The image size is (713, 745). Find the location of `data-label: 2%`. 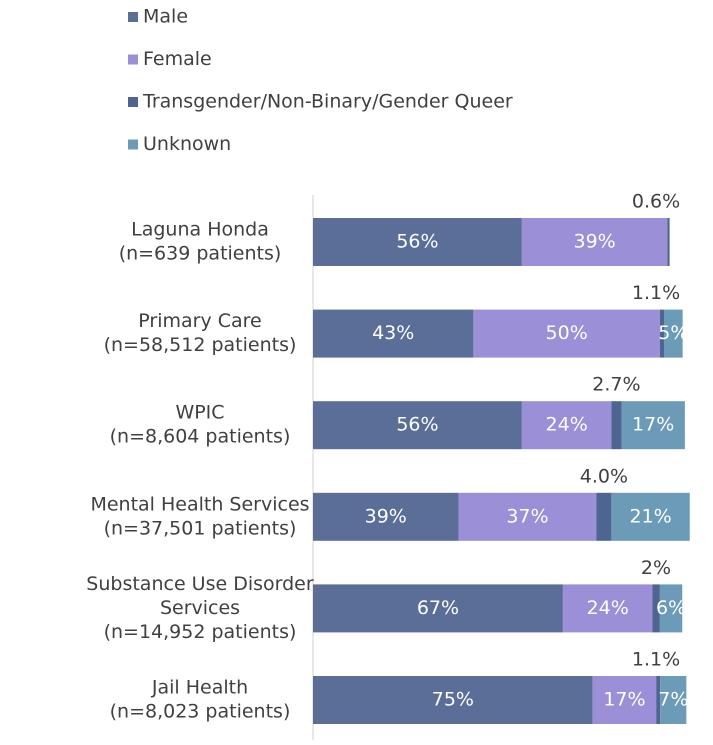

data-label: 2% is located at coordinates (656, 568).